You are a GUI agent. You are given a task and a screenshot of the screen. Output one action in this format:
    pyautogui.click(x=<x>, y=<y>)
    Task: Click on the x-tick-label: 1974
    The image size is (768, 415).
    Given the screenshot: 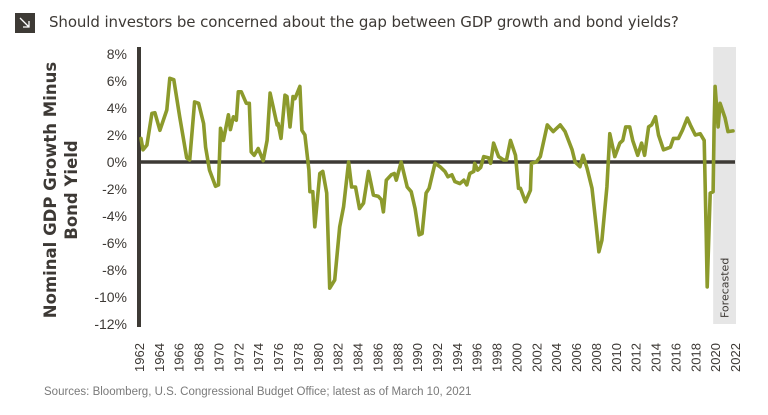 What is the action you would take?
    pyautogui.click(x=258, y=357)
    